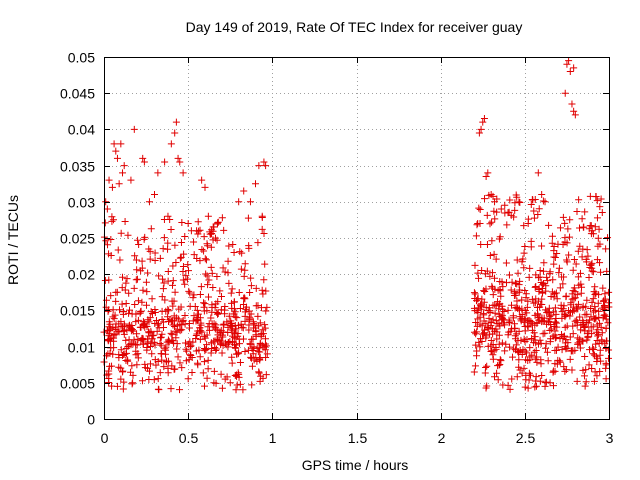 The width and height of the screenshot is (640, 480). I want to click on y-tick-label: 0.02, so click(81, 275).